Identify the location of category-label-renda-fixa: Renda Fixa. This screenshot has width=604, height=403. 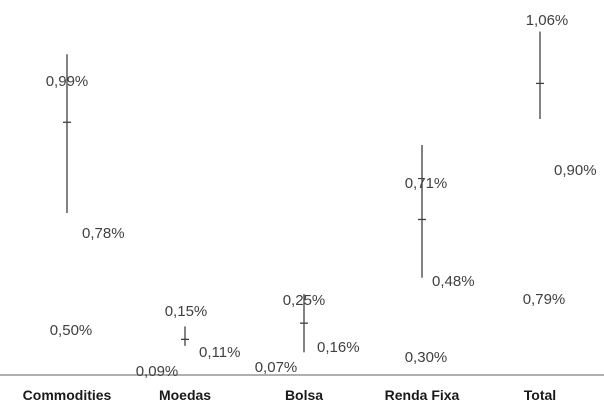
(422, 395).